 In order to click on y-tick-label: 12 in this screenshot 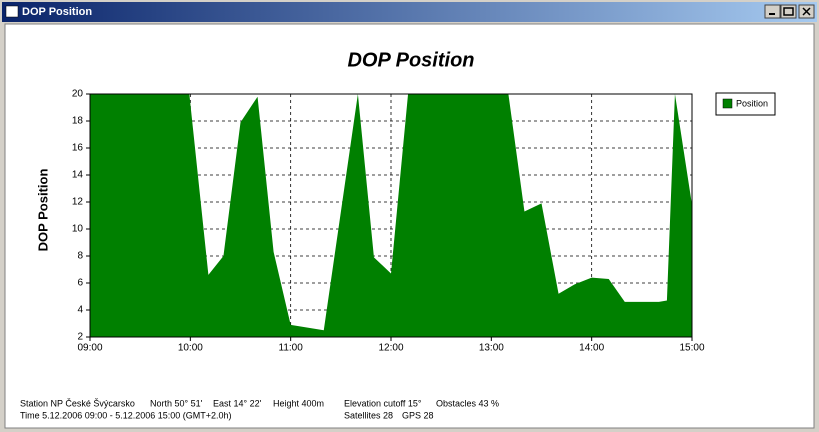, I will do `click(78, 202)`.